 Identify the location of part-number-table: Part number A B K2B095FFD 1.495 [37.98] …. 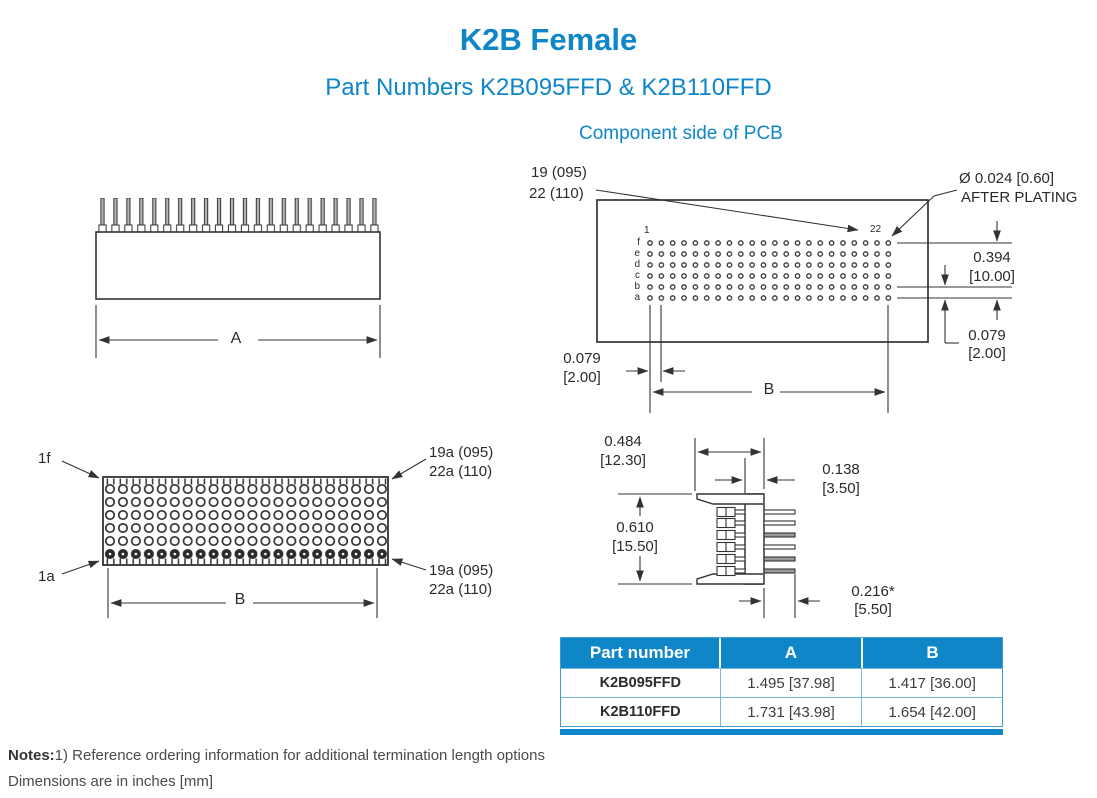
(781, 686).